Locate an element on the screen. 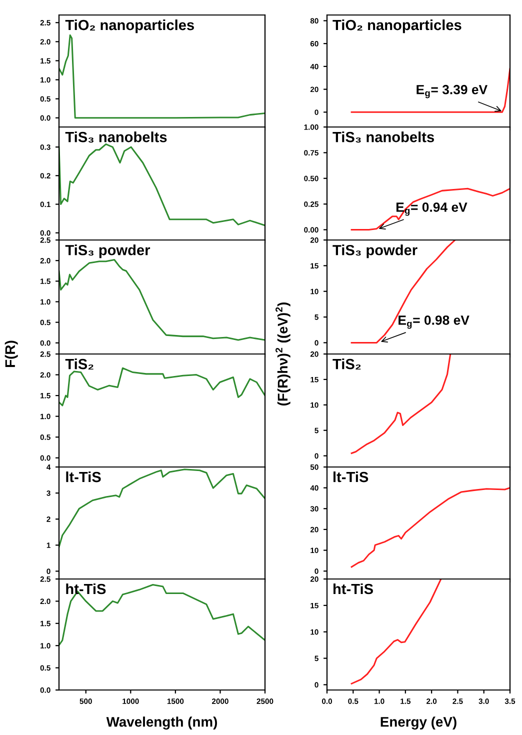  y-axis-title: F(R) is located at coordinates (11, 353).